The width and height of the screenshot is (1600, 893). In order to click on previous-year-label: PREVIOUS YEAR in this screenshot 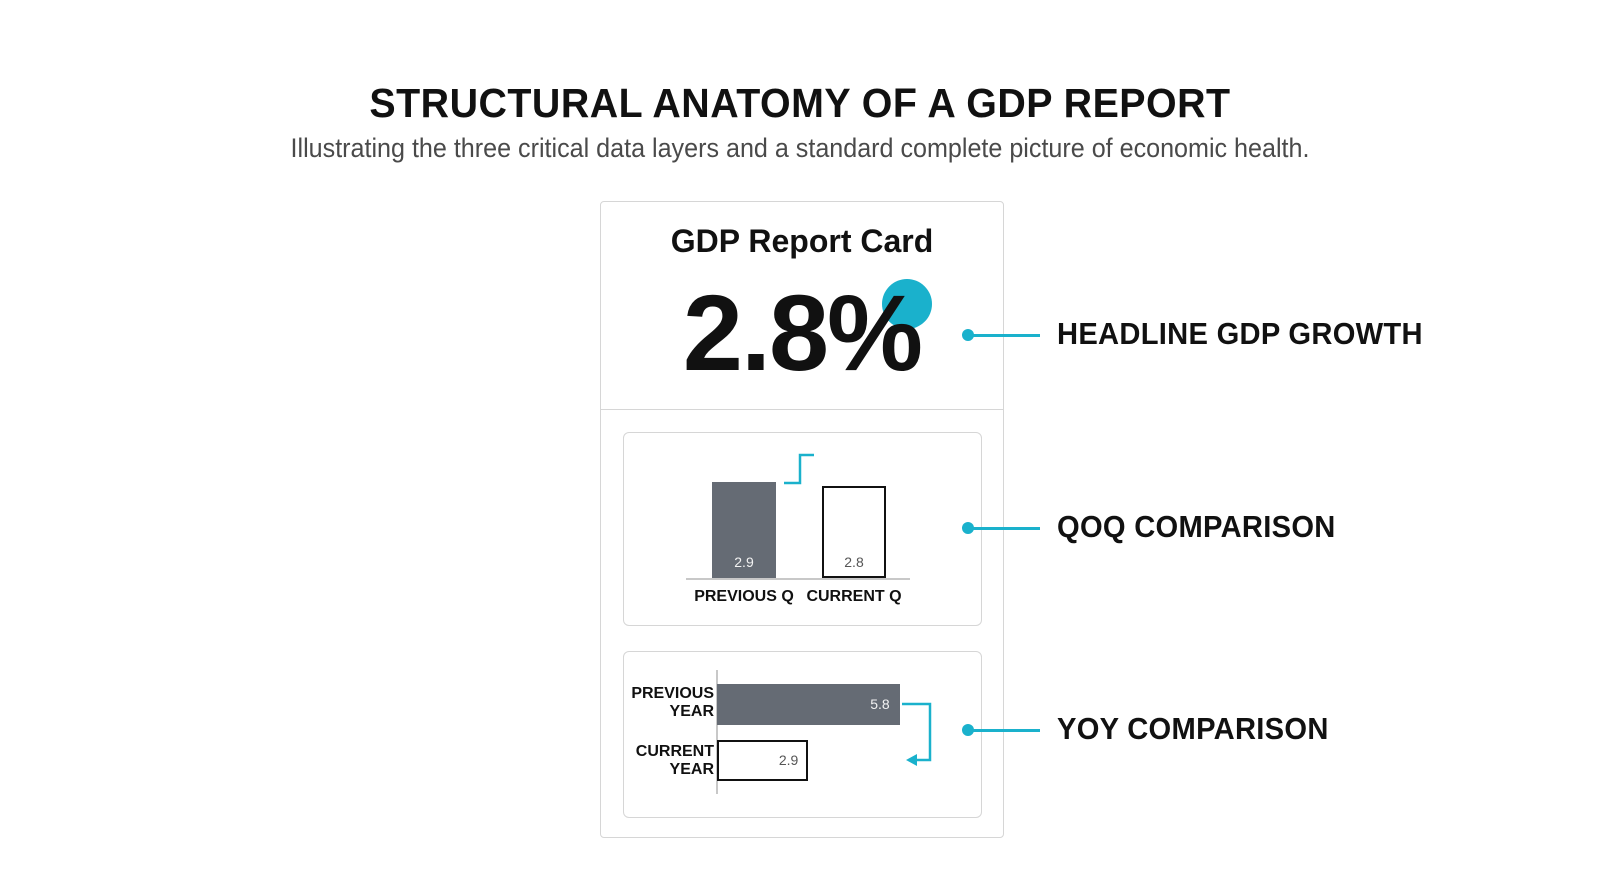, I will do `click(669, 703)`.